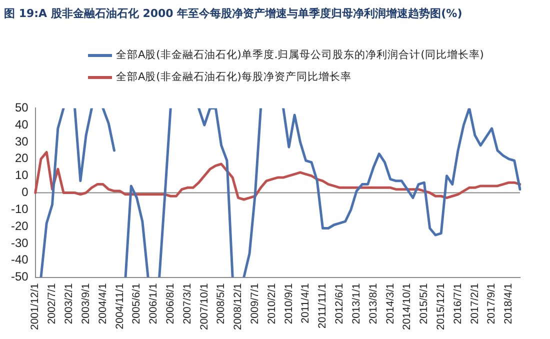 The height and width of the screenshot is (339, 550). I want to click on x-tick-label: 2003/2/1, so click(69, 303).